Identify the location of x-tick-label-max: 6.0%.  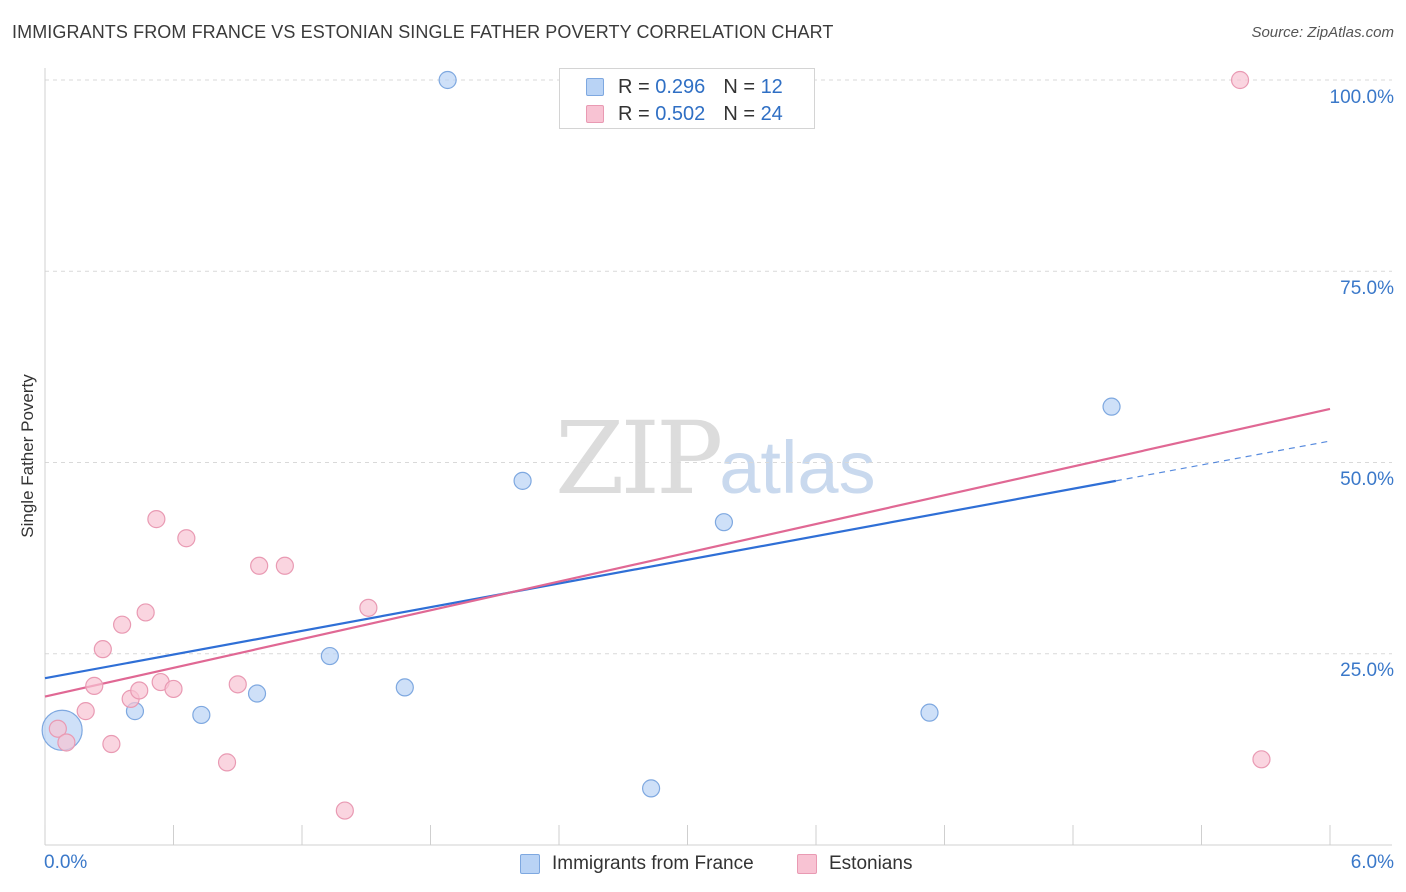
(1372, 862).